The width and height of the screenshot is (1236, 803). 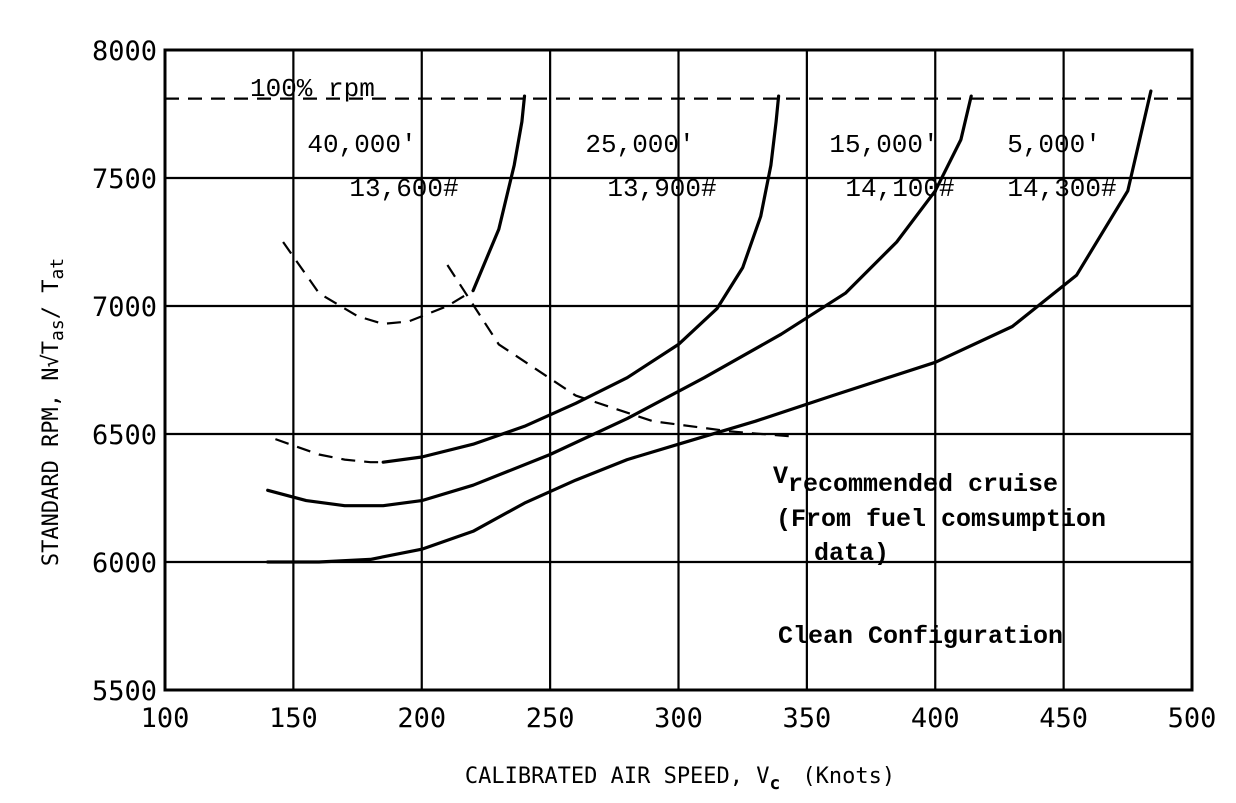 I want to click on series-label-weight-15000: 14,100#, so click(x=899, y=189).